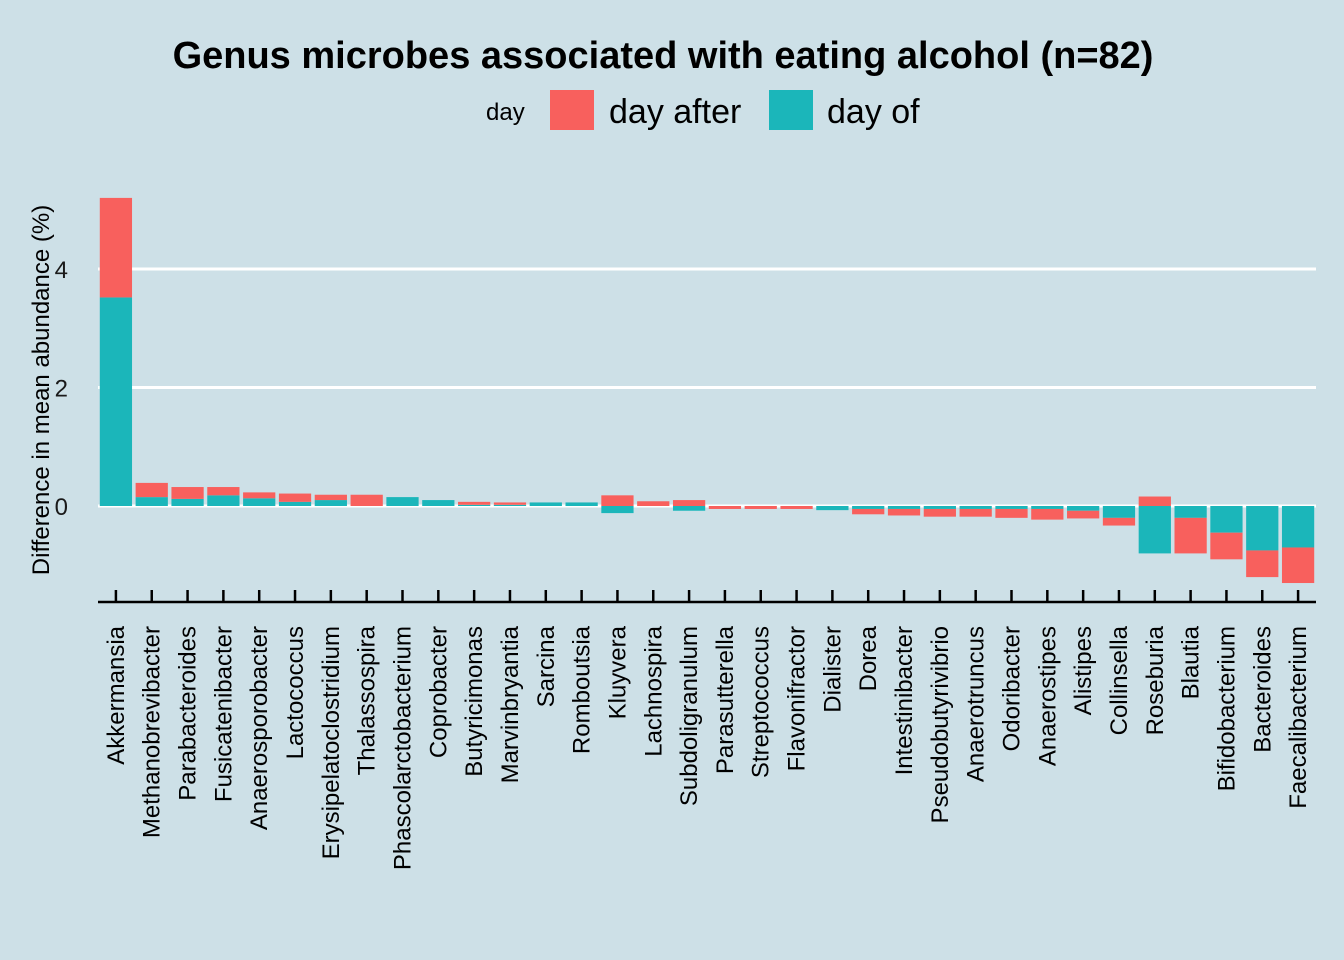 Image resolution: width=1344 pixels, height=960 pixels. Describe the element at coordinates (572, 110) in the screenshot. I see `legend-swatch-day-after` at that location.